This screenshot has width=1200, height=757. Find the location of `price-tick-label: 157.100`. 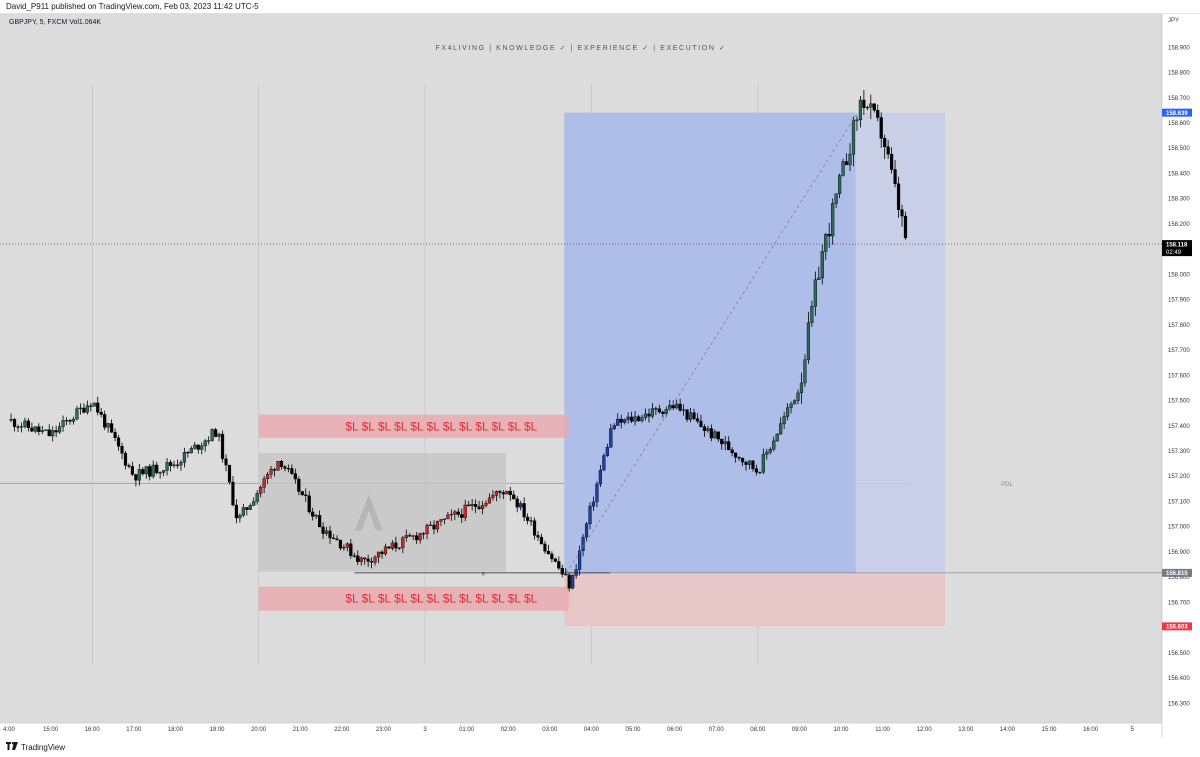

price-tick-label: 157.100 is located at coordinates (1179, 502).